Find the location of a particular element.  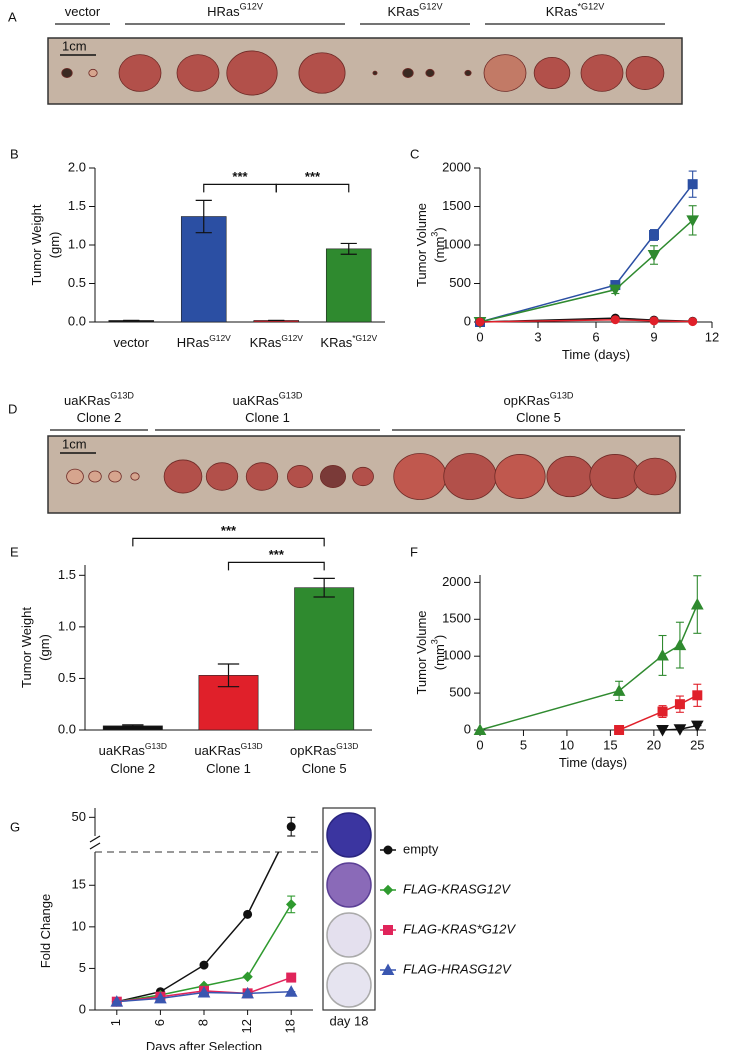

group-label: Clone 1 is located at coordinates (267, 417).